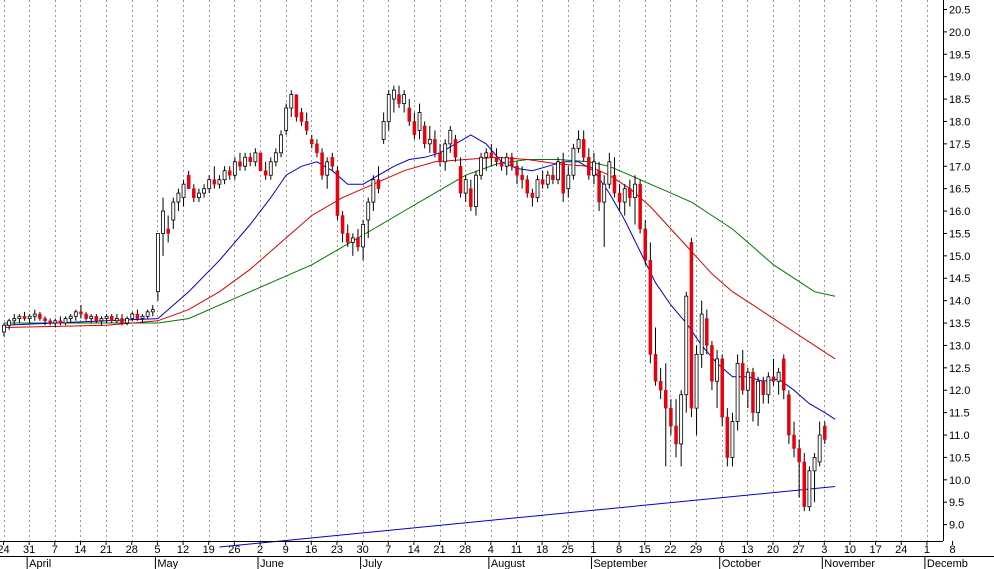 Image resolution: width=994 pixels, height=569 pixels. What do you see at coordinates (209, 550) in the screenshot?
I see `date-tick-label: 19` at bounding box center [209, 550].